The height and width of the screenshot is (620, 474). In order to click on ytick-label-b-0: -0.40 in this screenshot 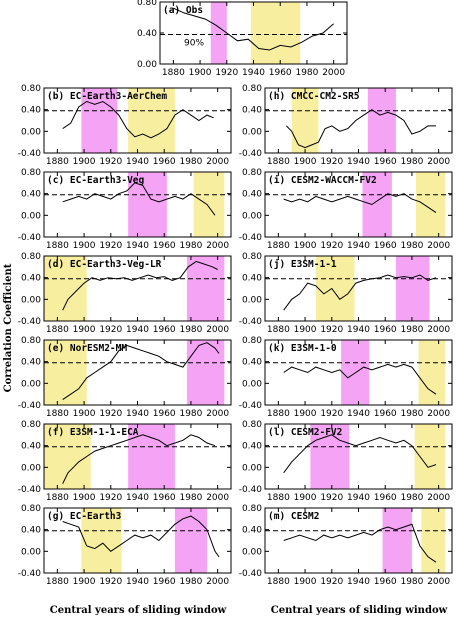, I will do `click(30, 154)`.